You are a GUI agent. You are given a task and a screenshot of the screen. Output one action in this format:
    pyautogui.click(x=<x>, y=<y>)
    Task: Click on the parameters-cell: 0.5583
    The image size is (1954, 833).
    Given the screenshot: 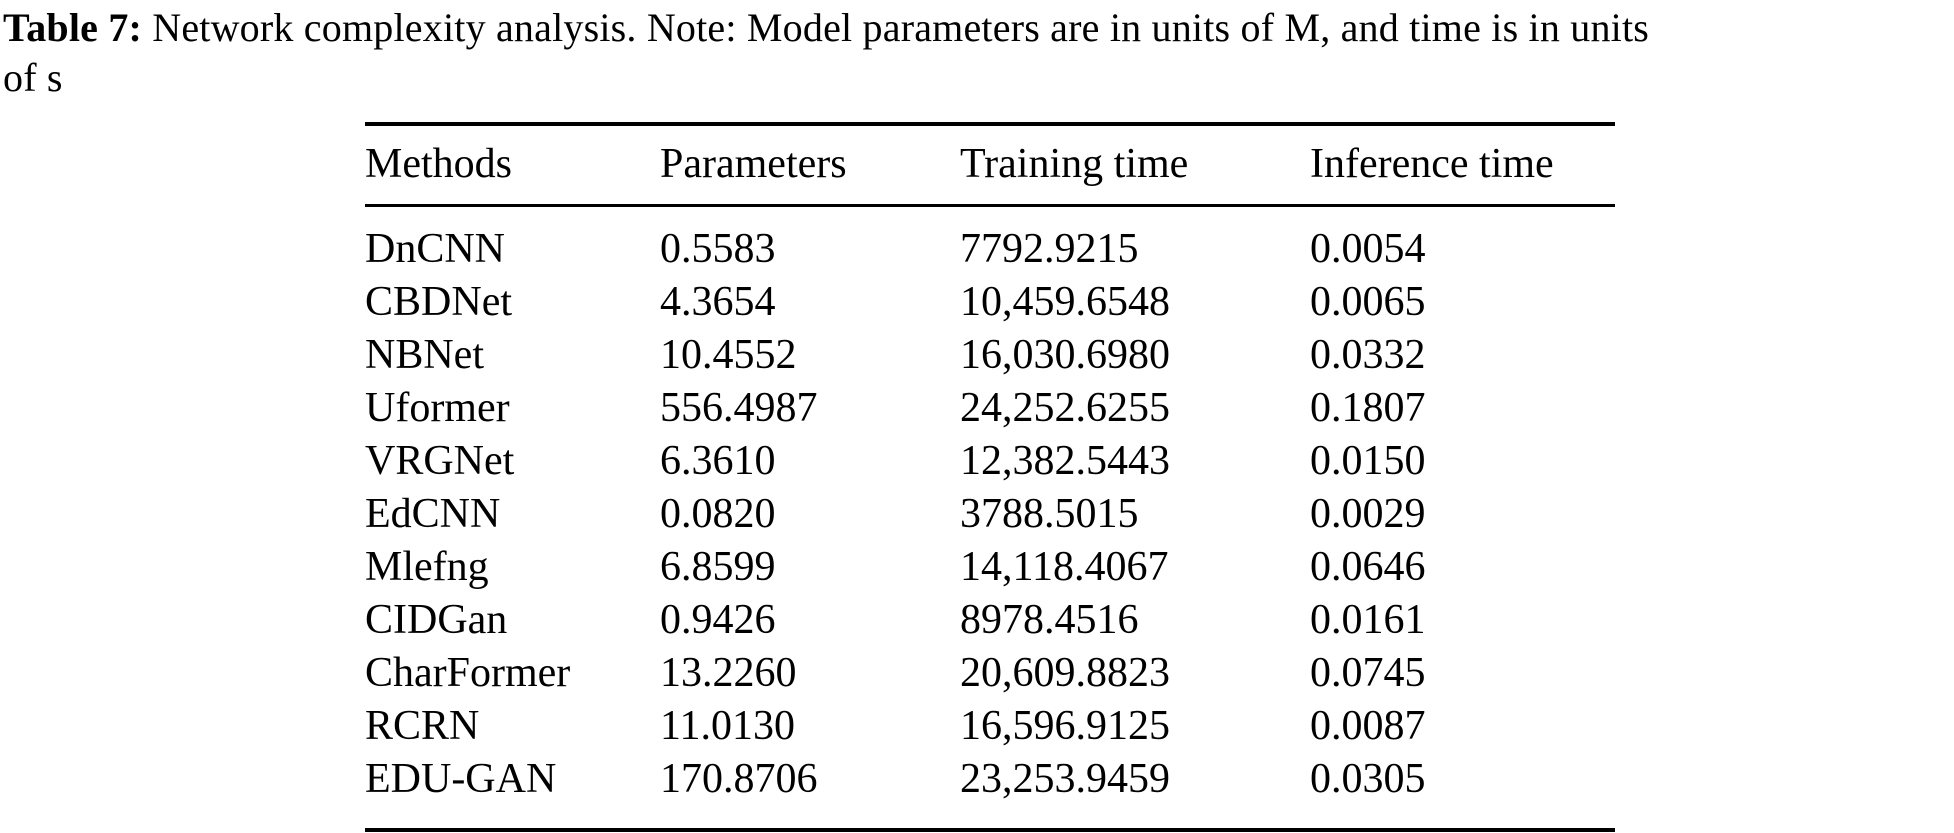 What is the action you would take?
    pyautogui.click(x=718, y=249)
    